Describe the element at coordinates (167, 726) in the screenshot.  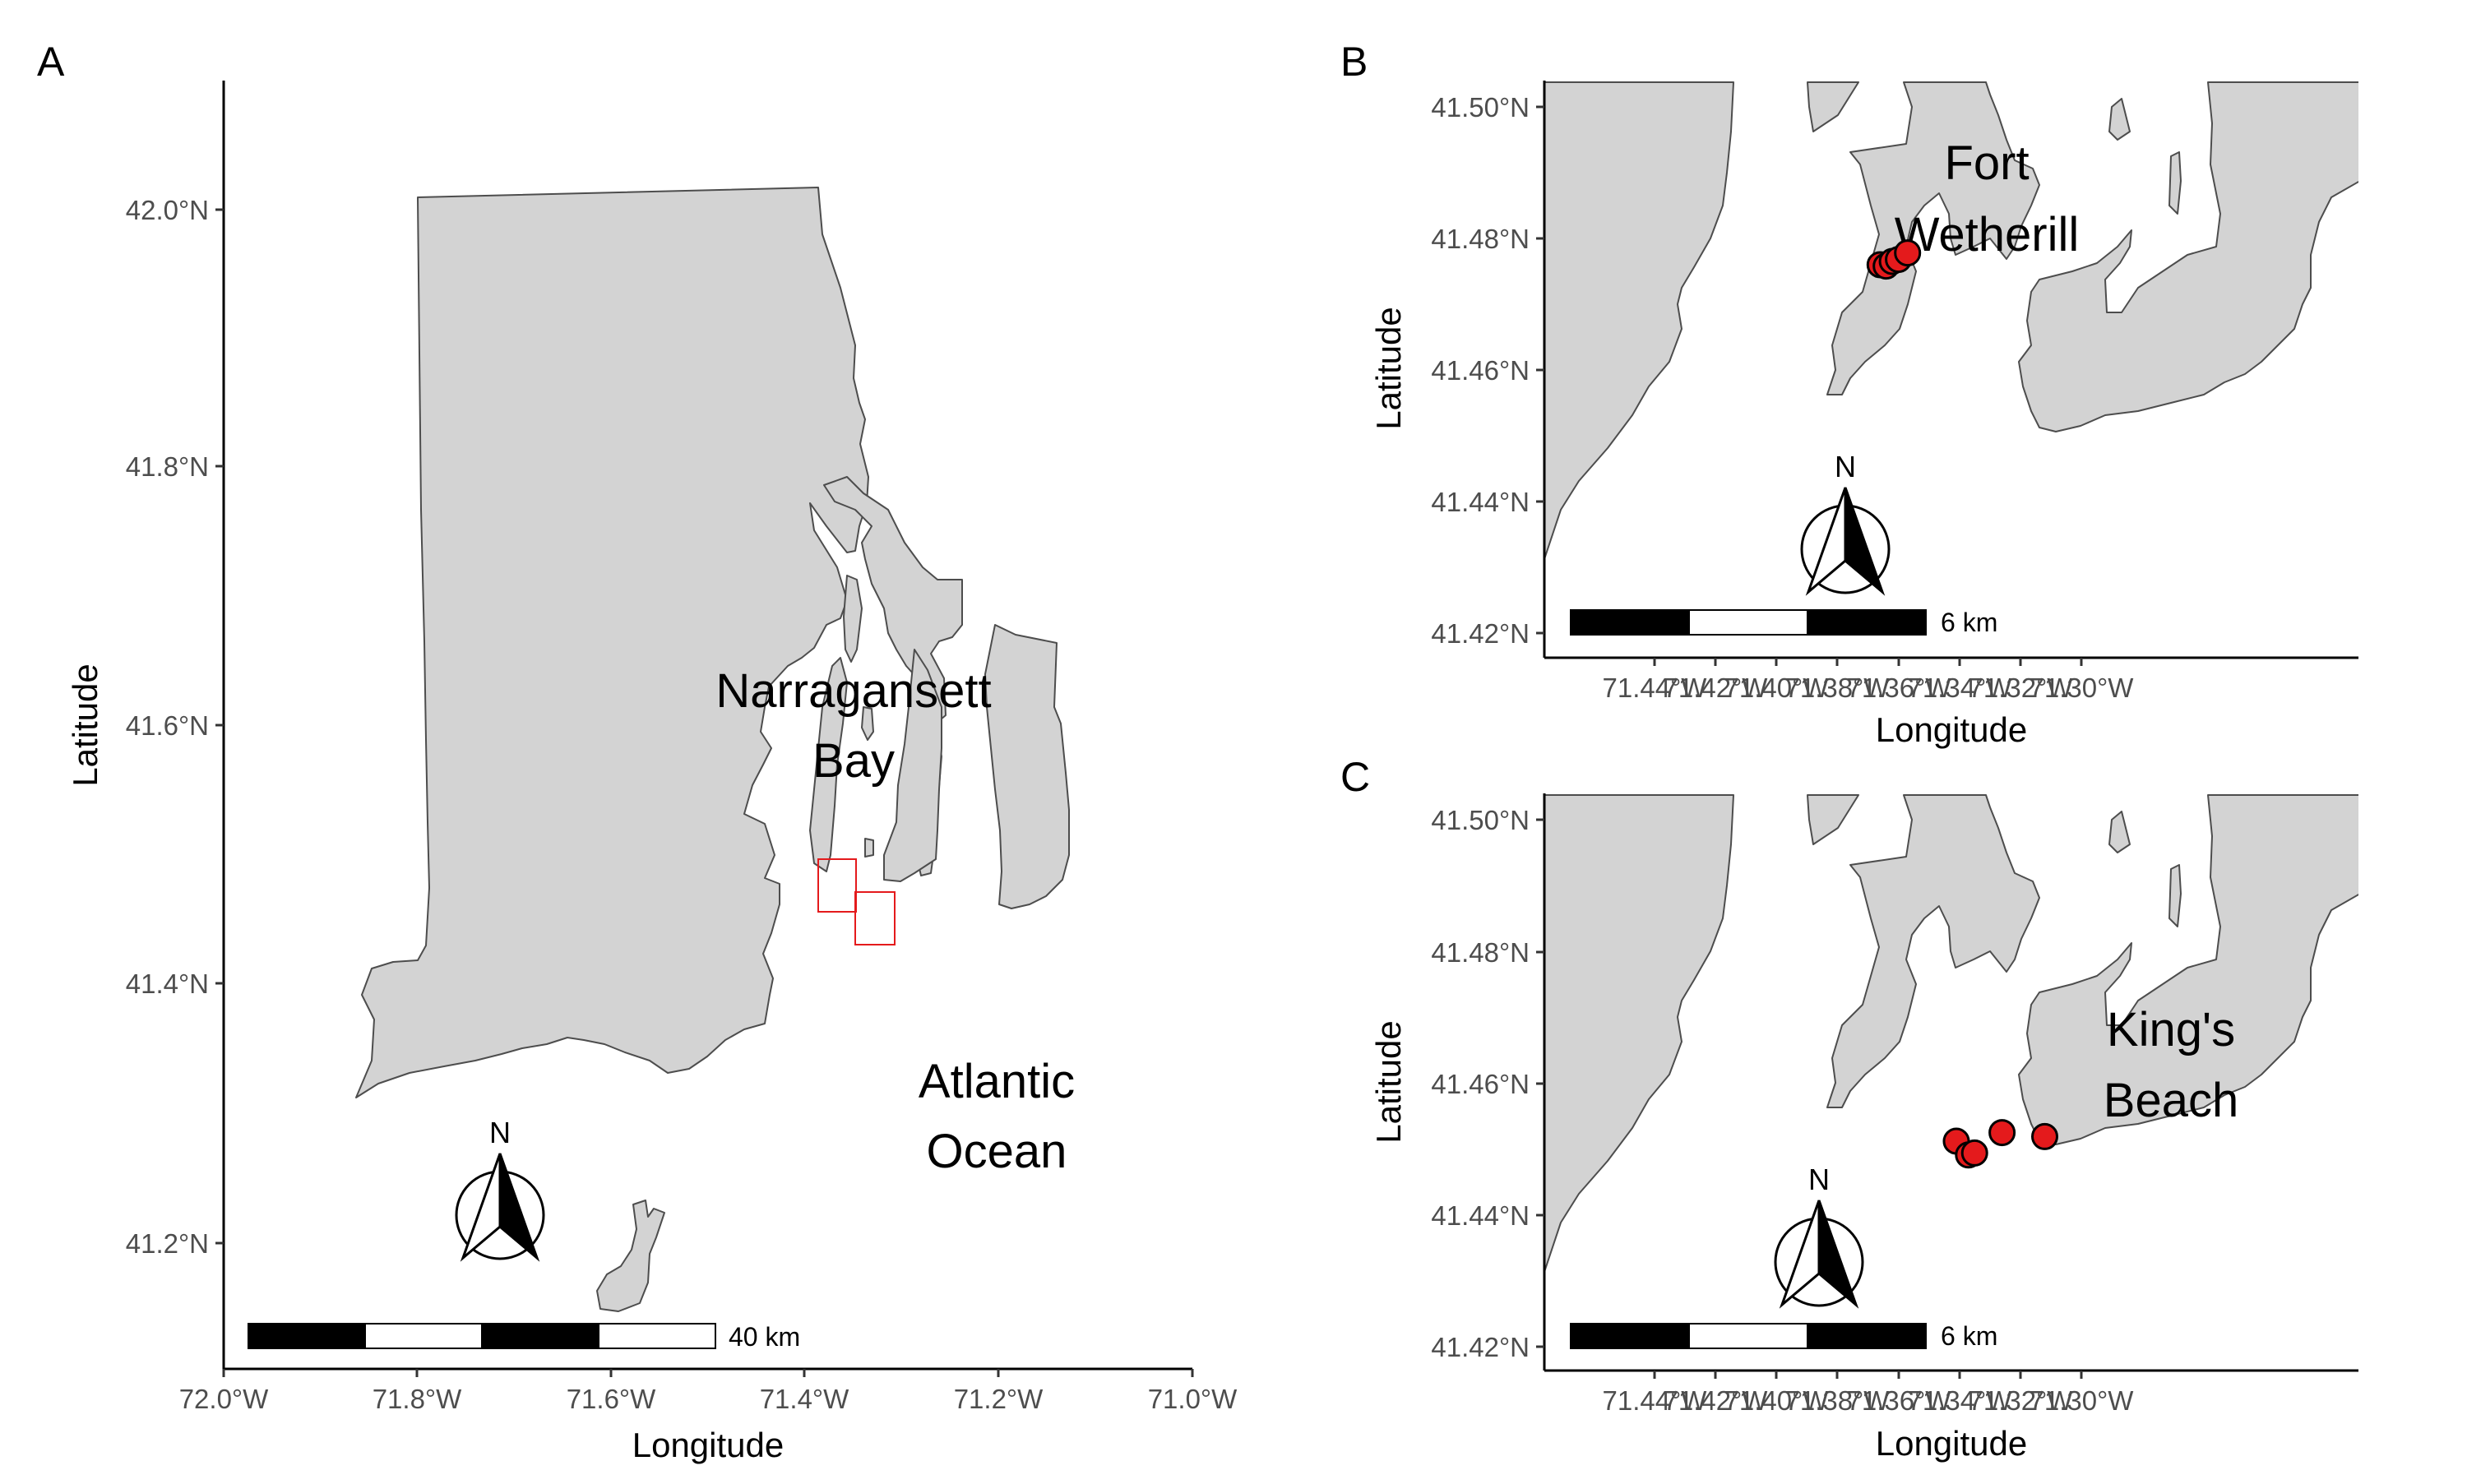
I see `y-tick-label: 41.6°N` at that location.